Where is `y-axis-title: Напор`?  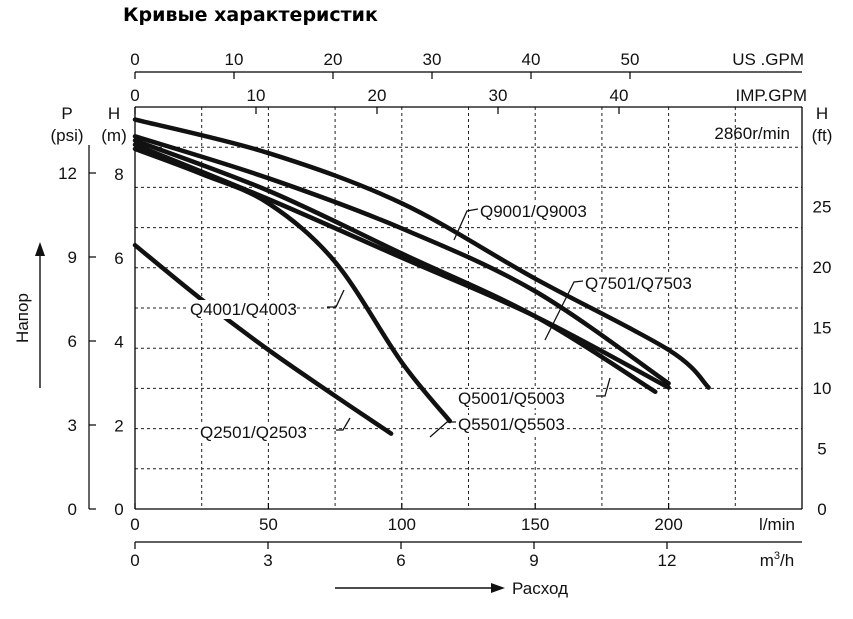 y-axis-title: Напор is located at coordinates (22, 318).